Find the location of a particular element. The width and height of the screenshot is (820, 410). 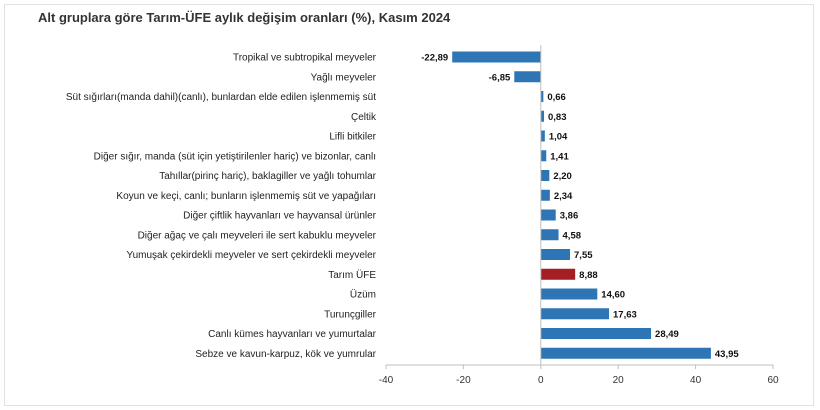

bar-value-label: 1,41 is located at coordinates (559, 156).